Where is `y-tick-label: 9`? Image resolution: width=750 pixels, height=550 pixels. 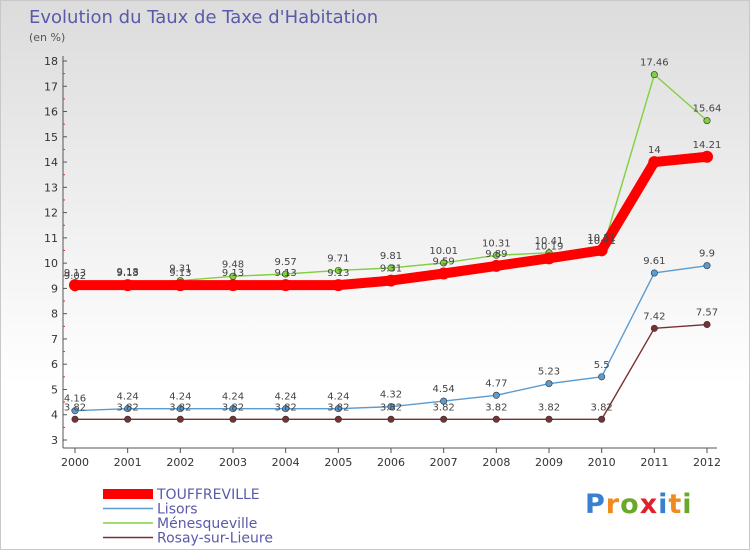 y-tick-label: 9 is located at coordinates (54, 288).